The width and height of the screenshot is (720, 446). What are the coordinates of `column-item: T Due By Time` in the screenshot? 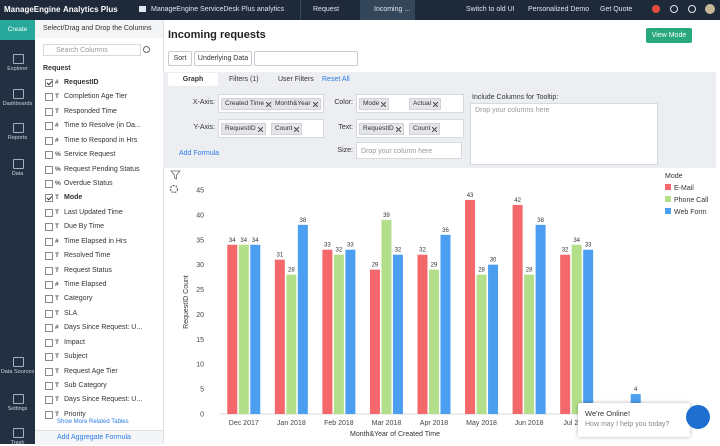 It's located at (100, 227).